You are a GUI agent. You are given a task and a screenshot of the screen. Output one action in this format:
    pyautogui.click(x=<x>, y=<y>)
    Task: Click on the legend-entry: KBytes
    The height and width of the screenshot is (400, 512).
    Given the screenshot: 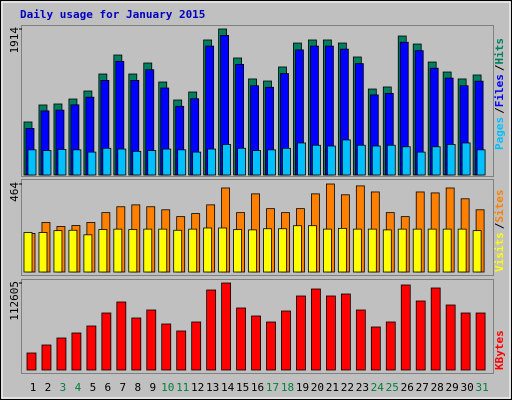 What is the action you would take?
    pyautogui.click(x=499, y=350)
    